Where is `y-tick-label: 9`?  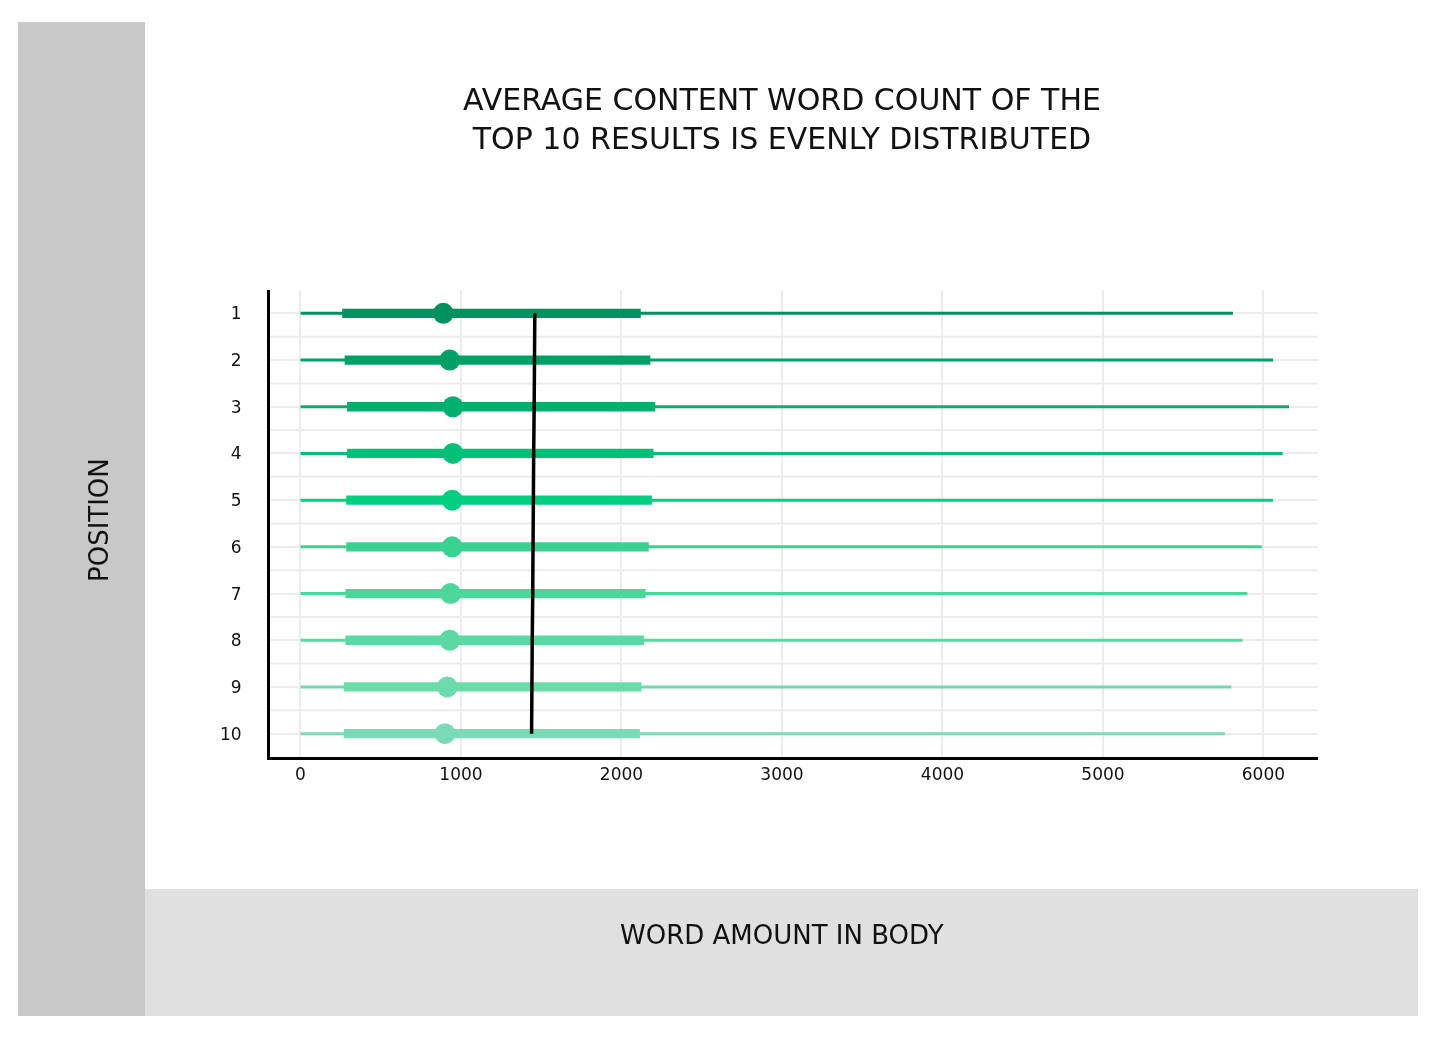 y-tick-label: 9 is located at coordinates (236, 686).